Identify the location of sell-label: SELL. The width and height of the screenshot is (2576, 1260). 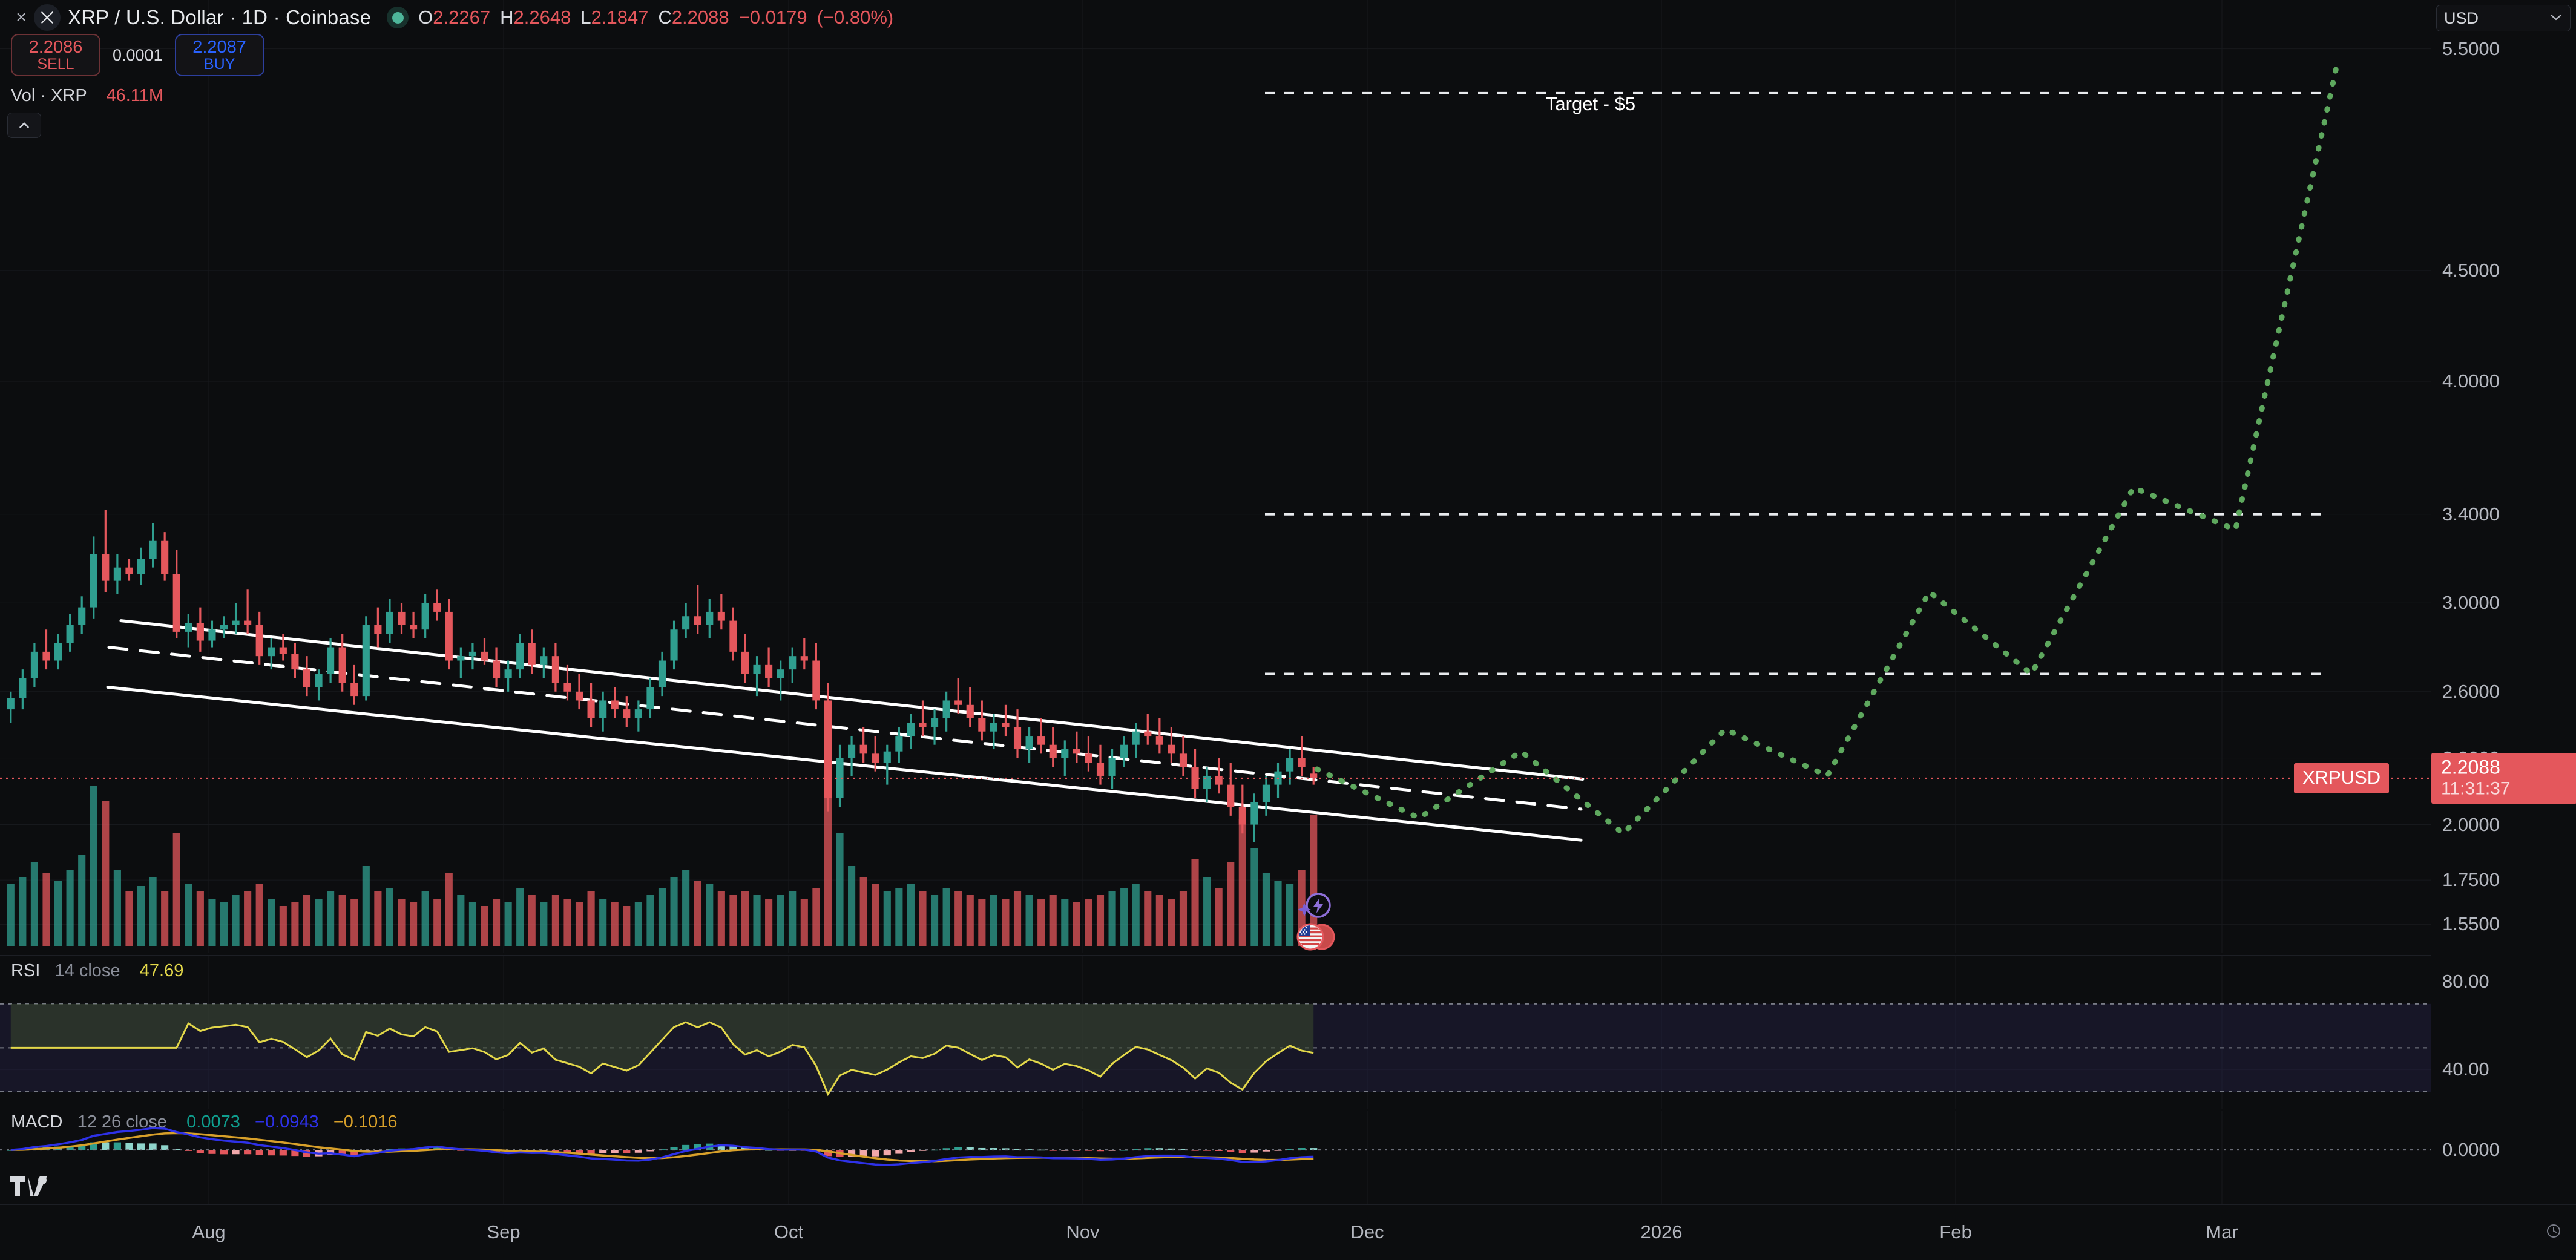
(55, 64).